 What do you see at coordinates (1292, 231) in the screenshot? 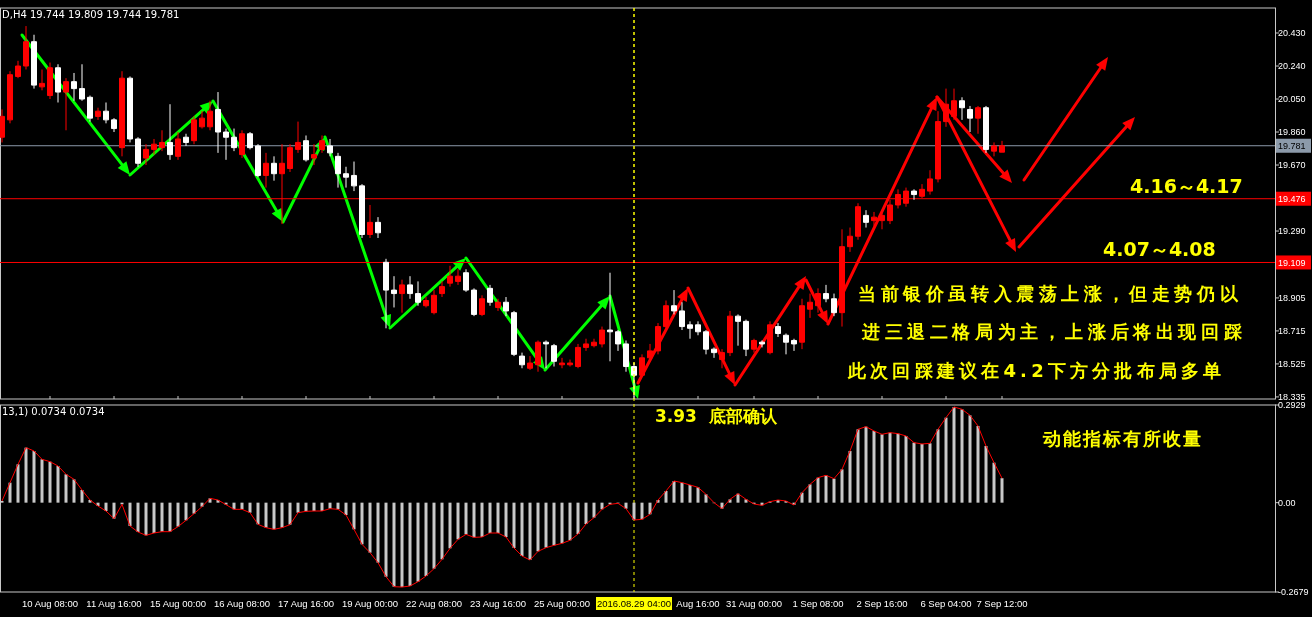
I see `y-tick-label: 19.290` at bounding box center [1292, 231].